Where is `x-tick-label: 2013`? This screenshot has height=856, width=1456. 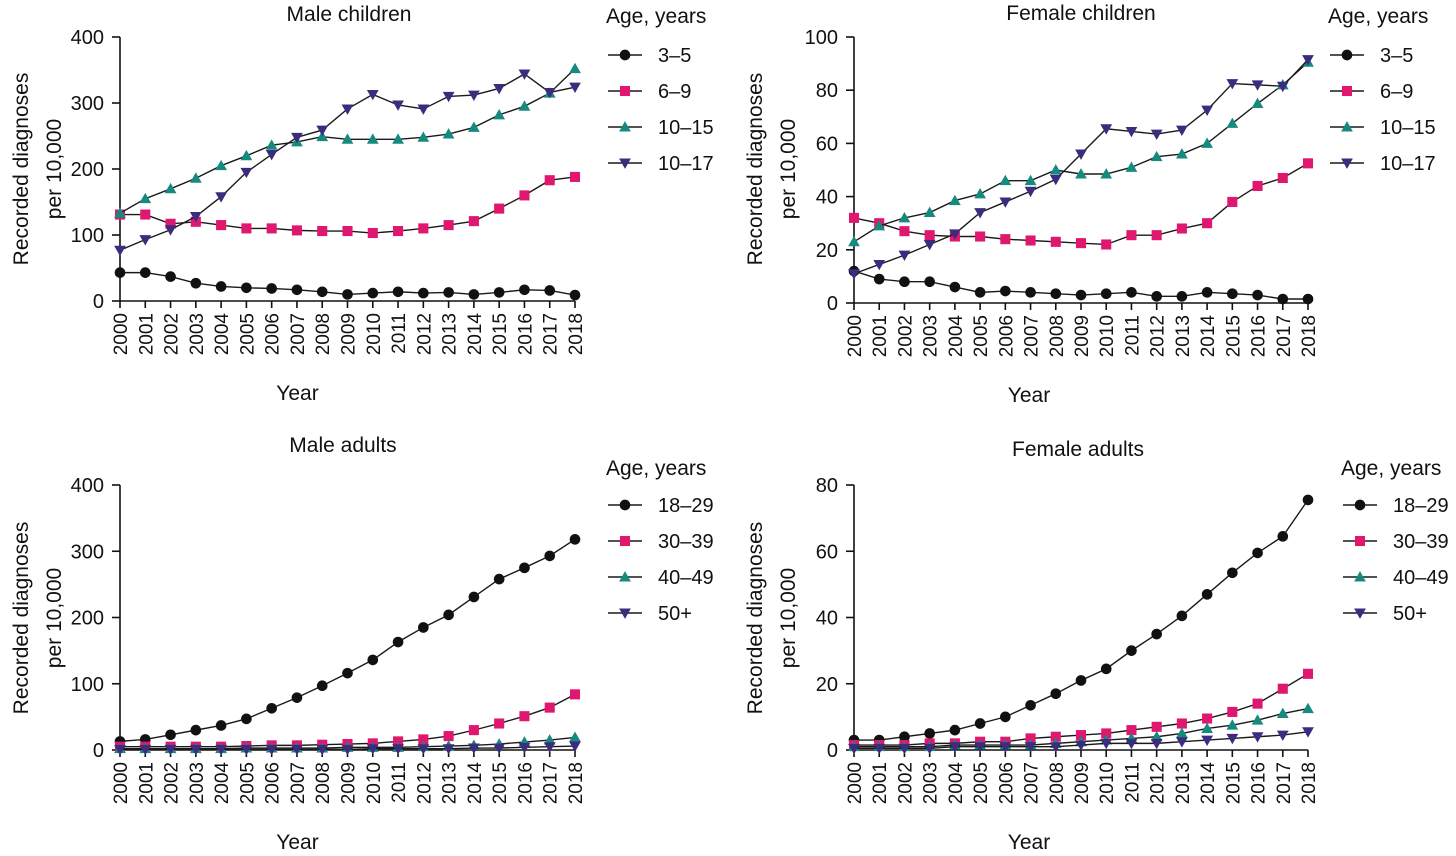 x-tick-label: 2013 is located at coordinates (1183, 783).